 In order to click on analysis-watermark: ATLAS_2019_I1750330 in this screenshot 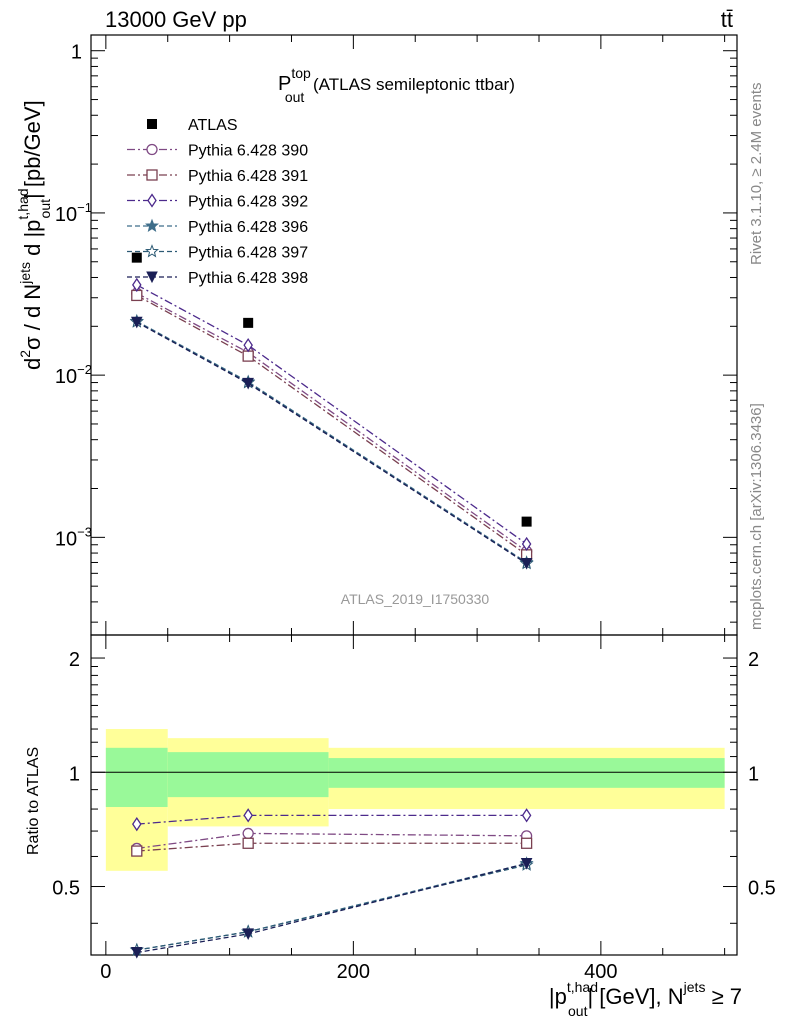, I will do `click(415, 599)`.